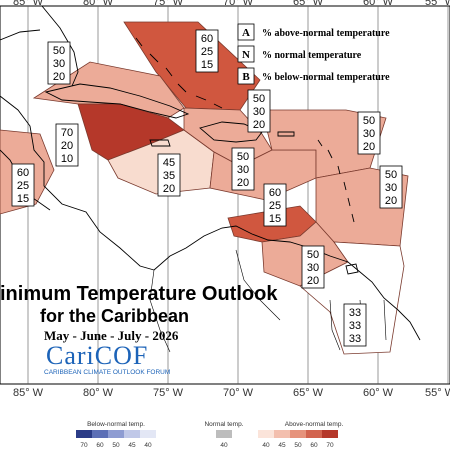  What do you see at coordinates (98, 393) in the screenshot?
I see `lon-label-bottom: 80° W` at bounding box center [98, 393].